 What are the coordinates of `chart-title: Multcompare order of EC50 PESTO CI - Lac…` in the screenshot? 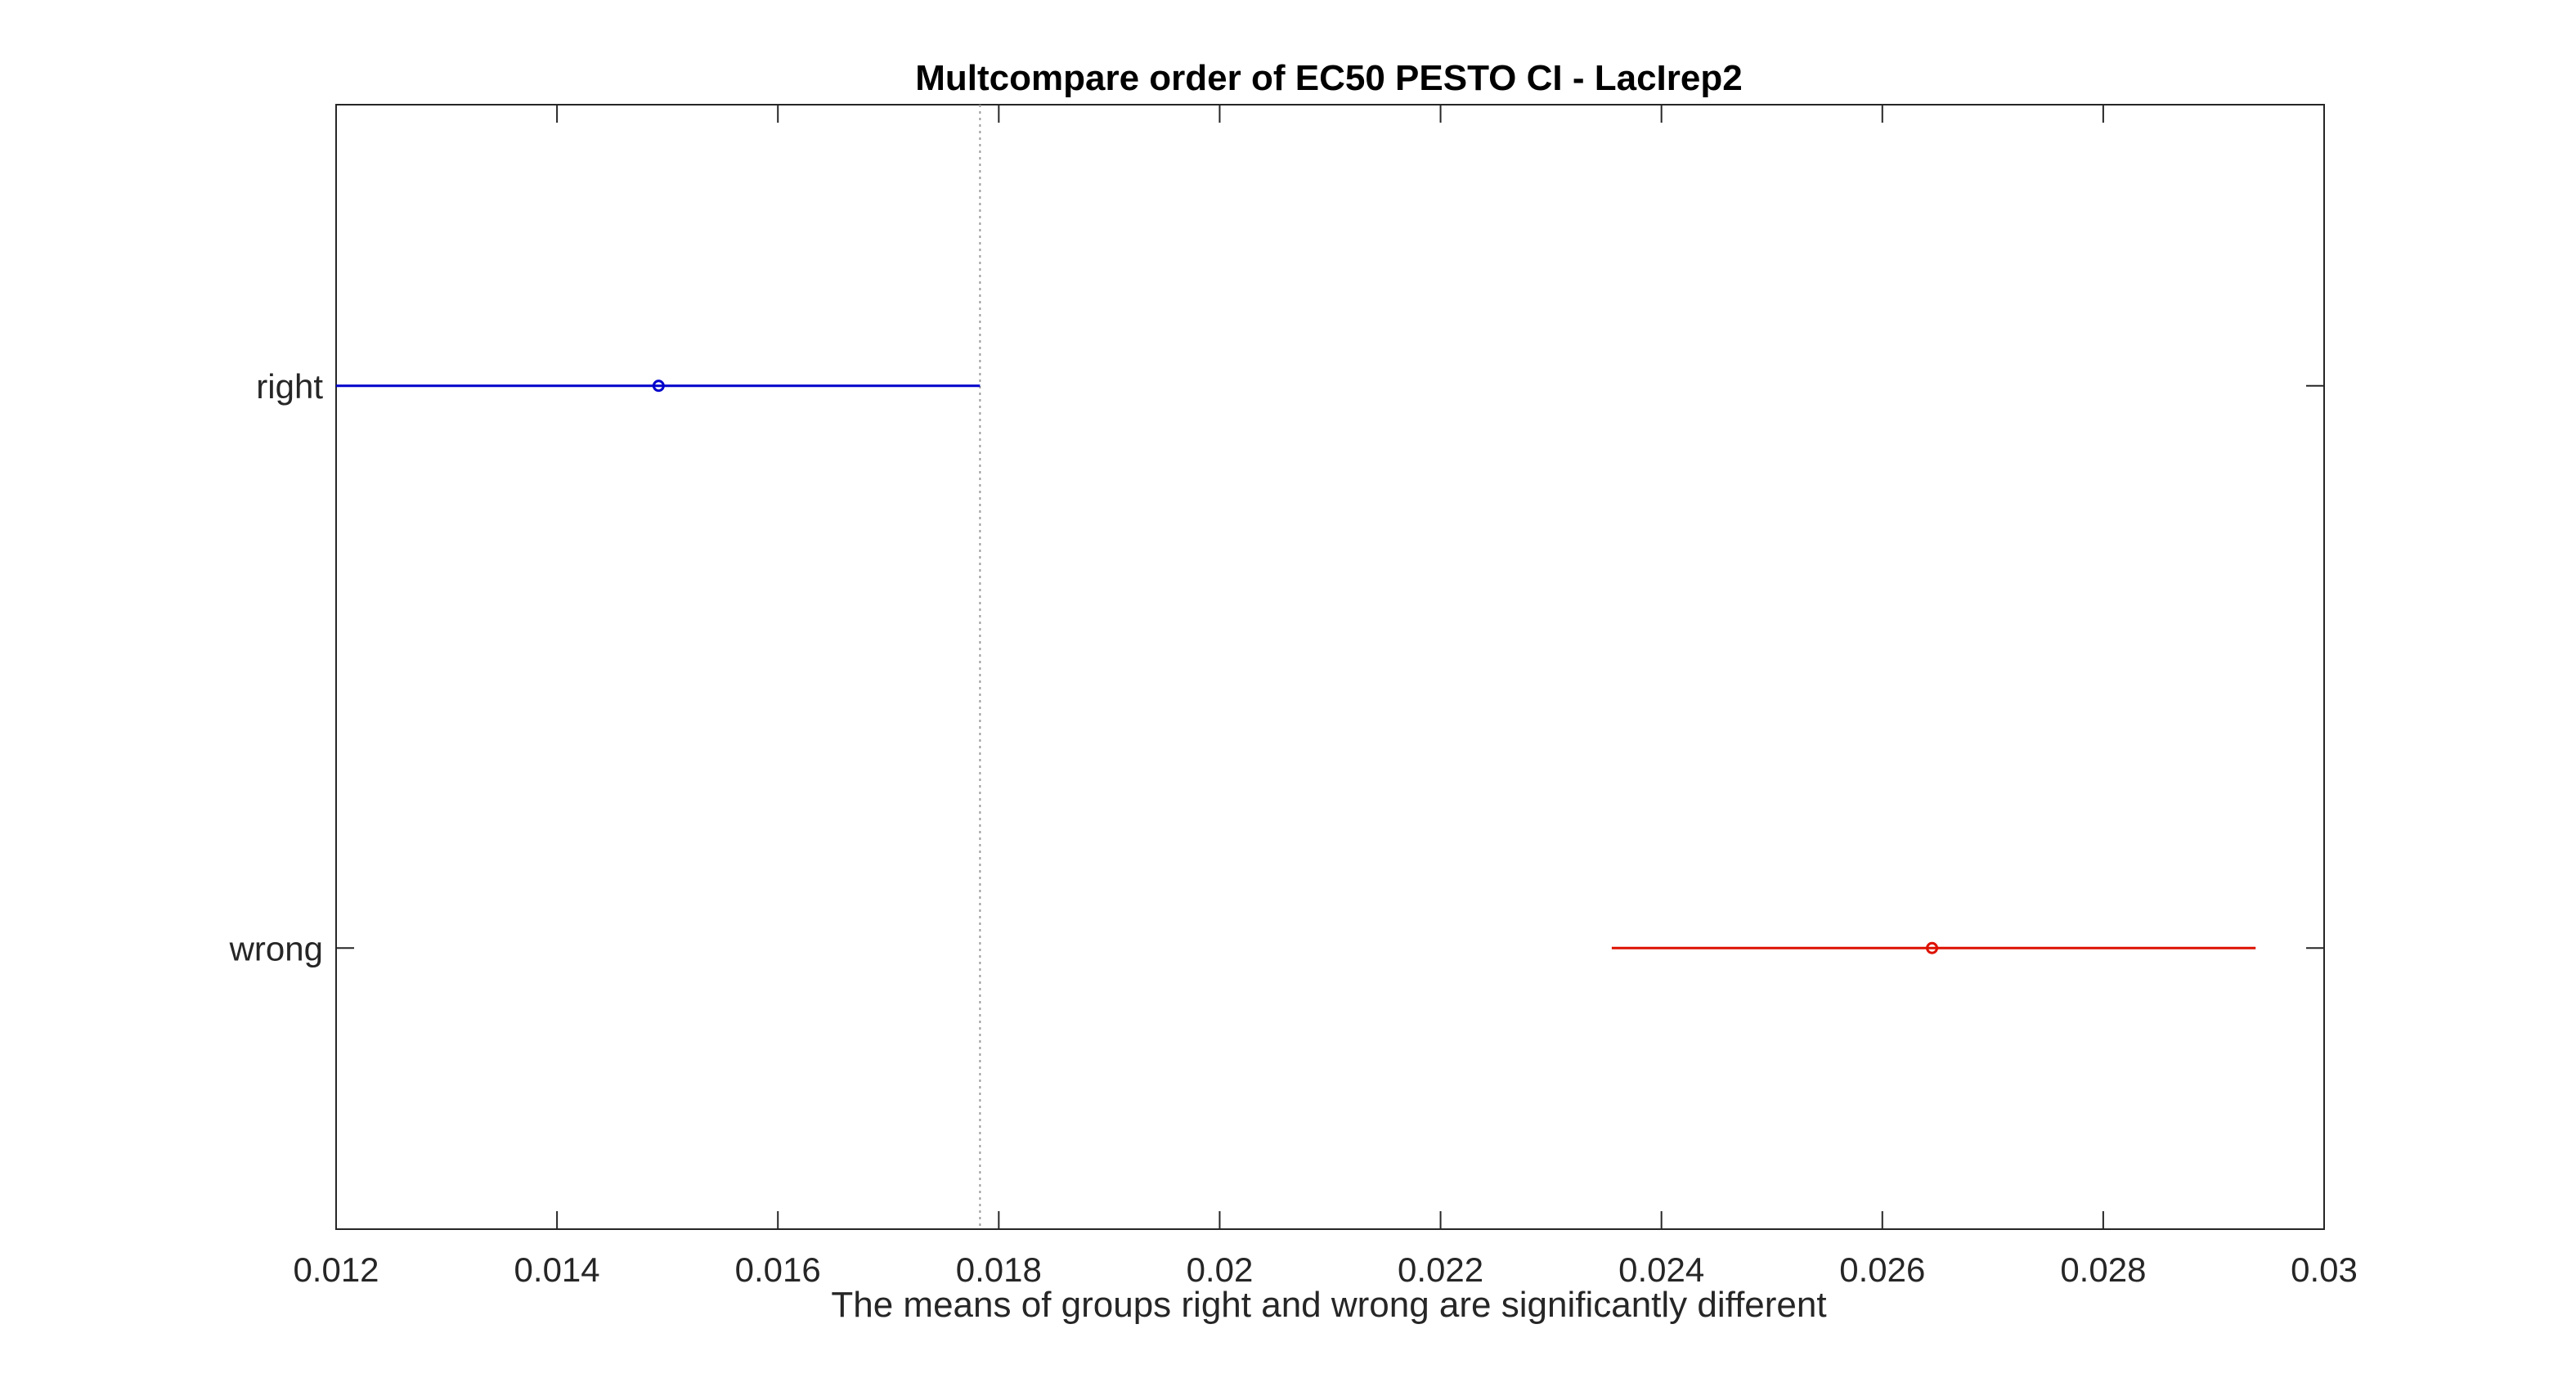 It's located at (1328, 78).